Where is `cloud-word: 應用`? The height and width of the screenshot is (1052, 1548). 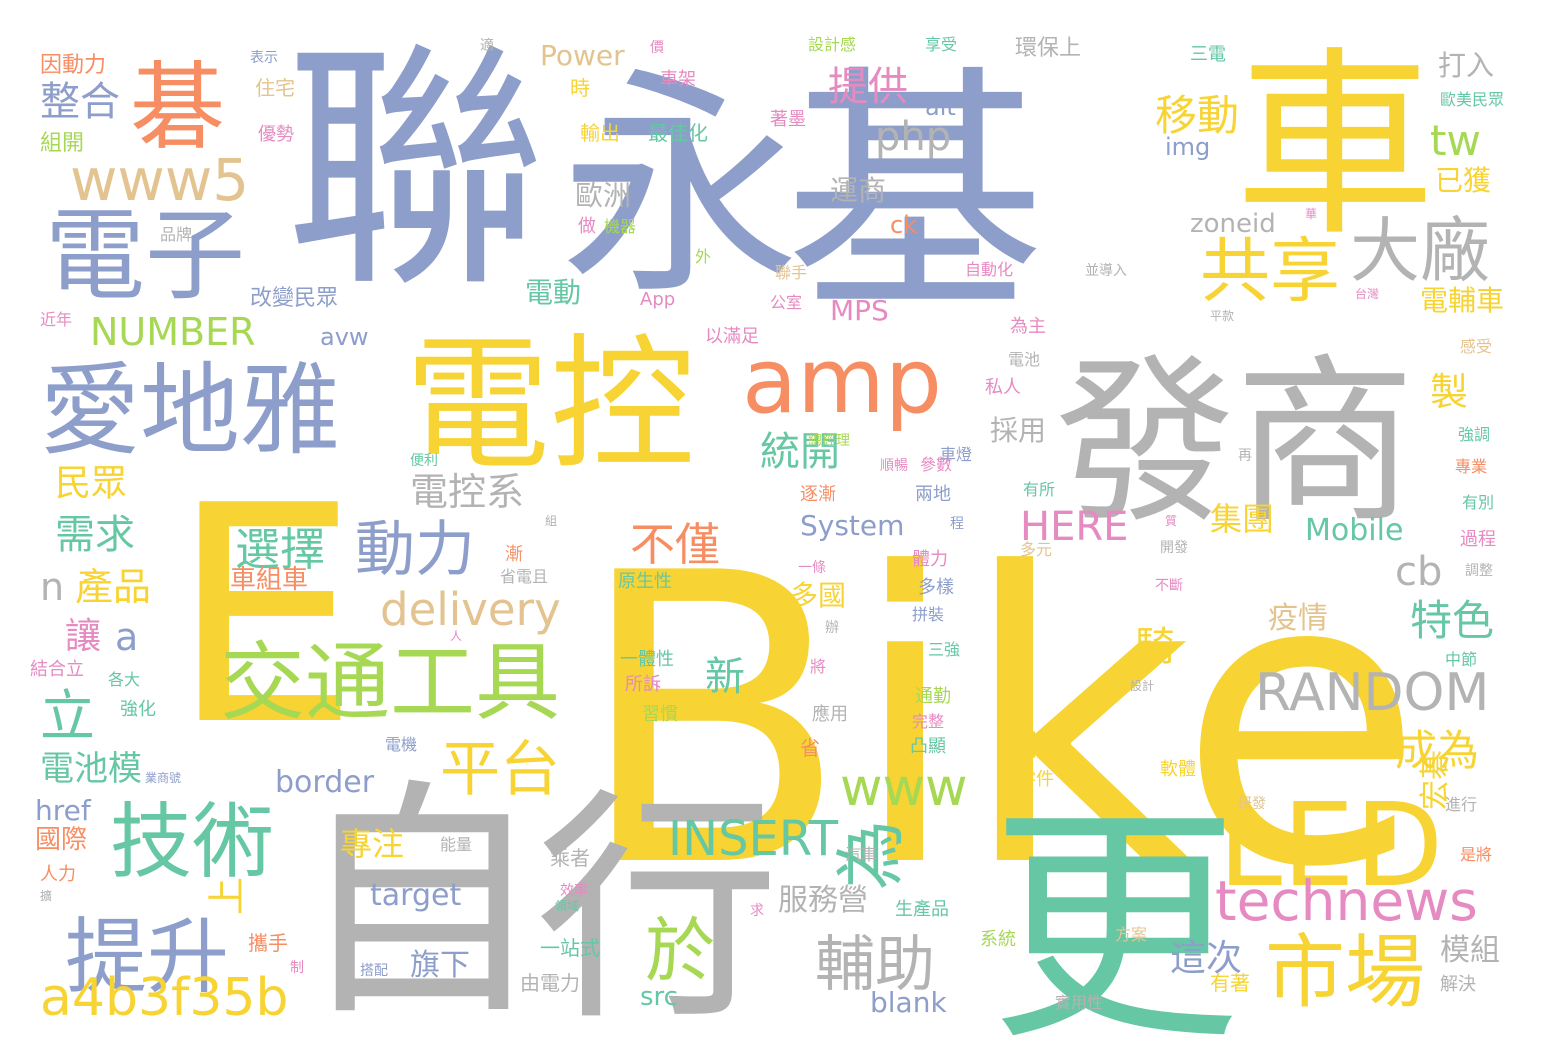
cloud-word: 應用 is located at coordinates (830, 714).